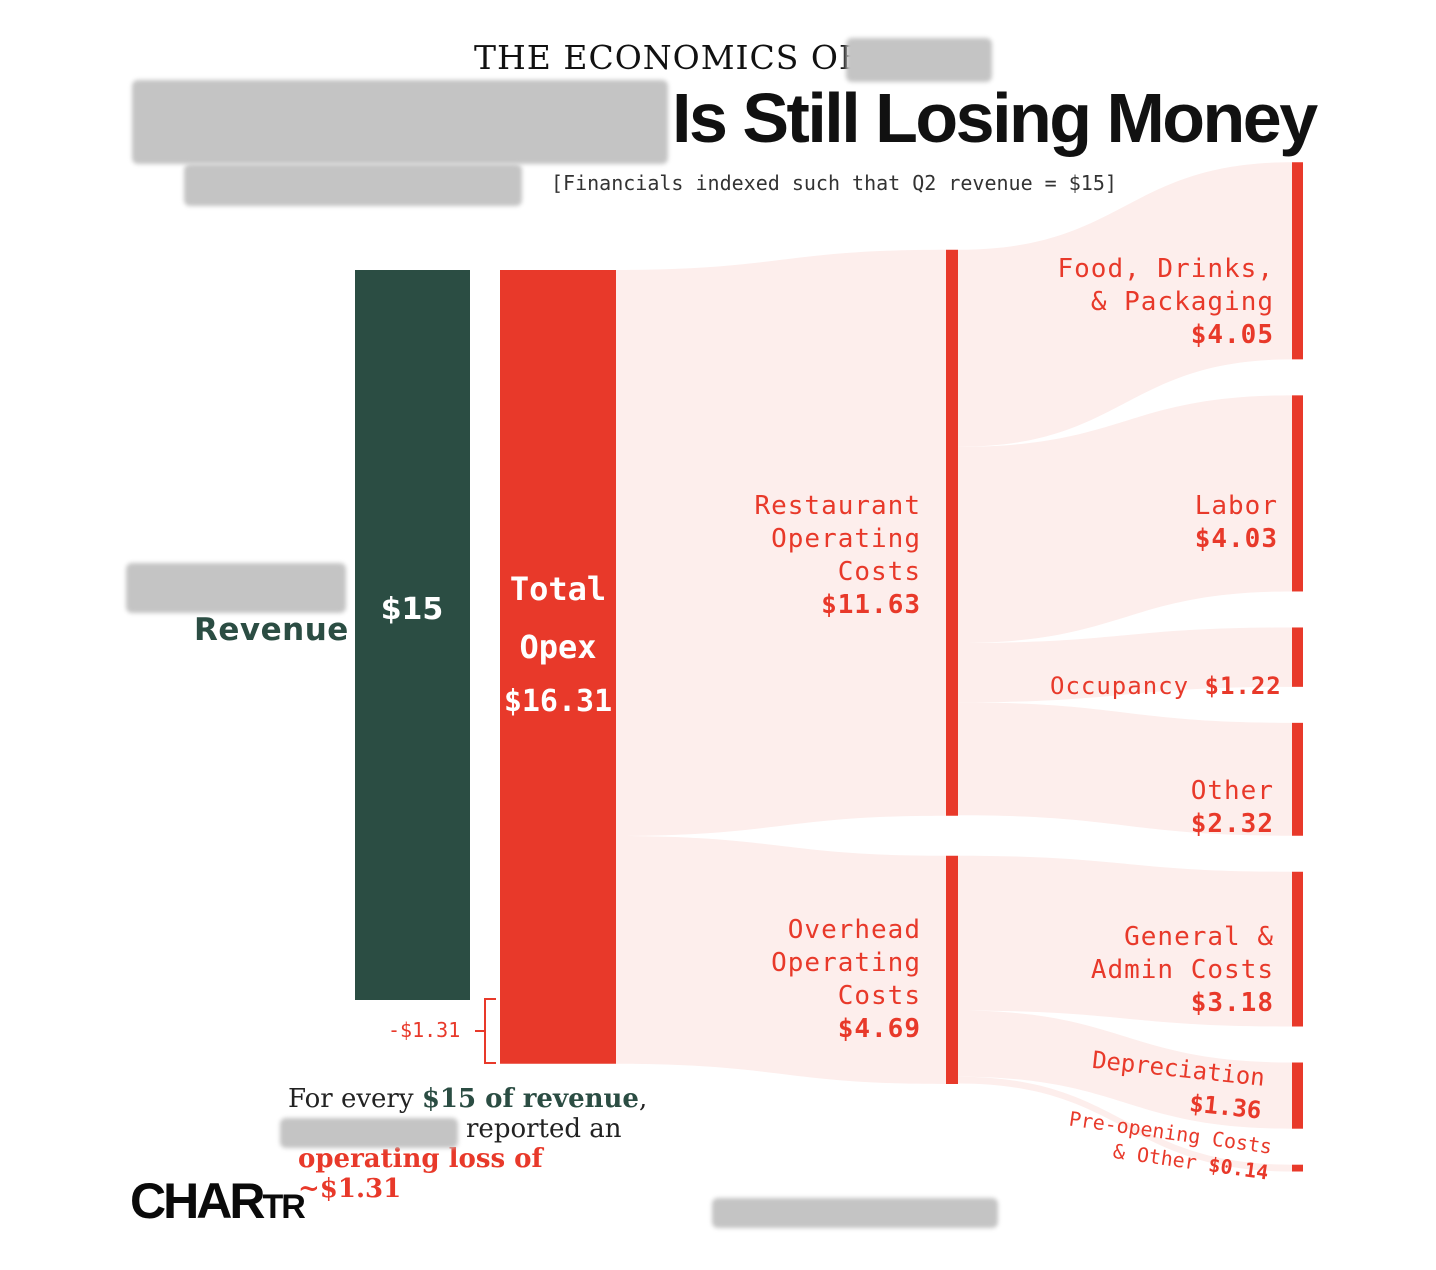 The width and height of the screenshot is (1436, 1270). I want to click on flow-to-food-drinks-packaging, so click(1125, 304).